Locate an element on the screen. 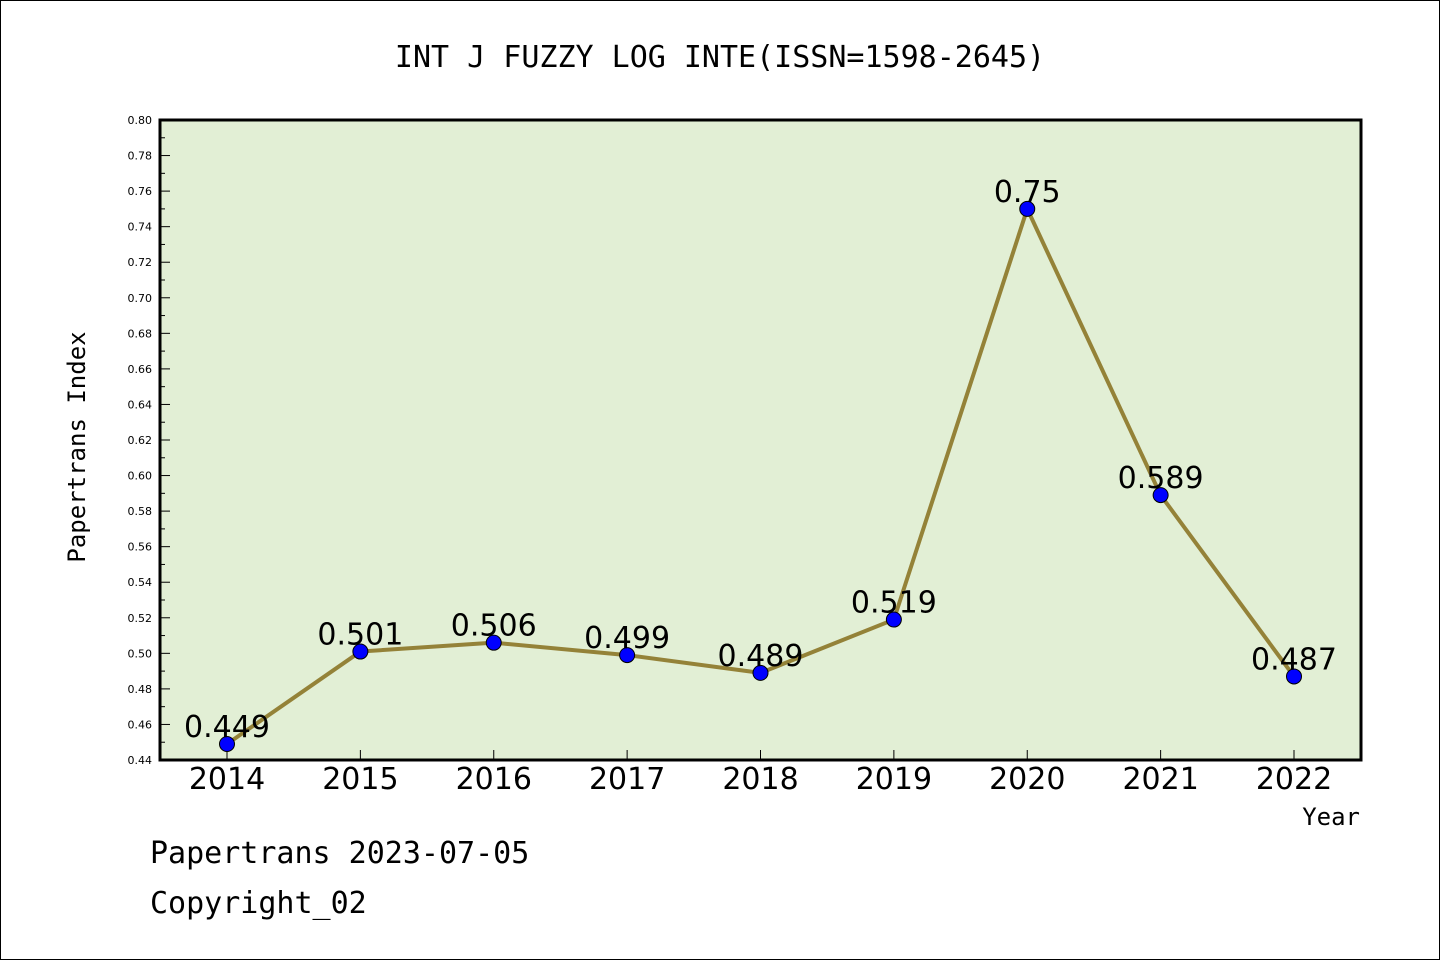  y-axis-label: Papertrans Index is located at coordinates (77, 446).